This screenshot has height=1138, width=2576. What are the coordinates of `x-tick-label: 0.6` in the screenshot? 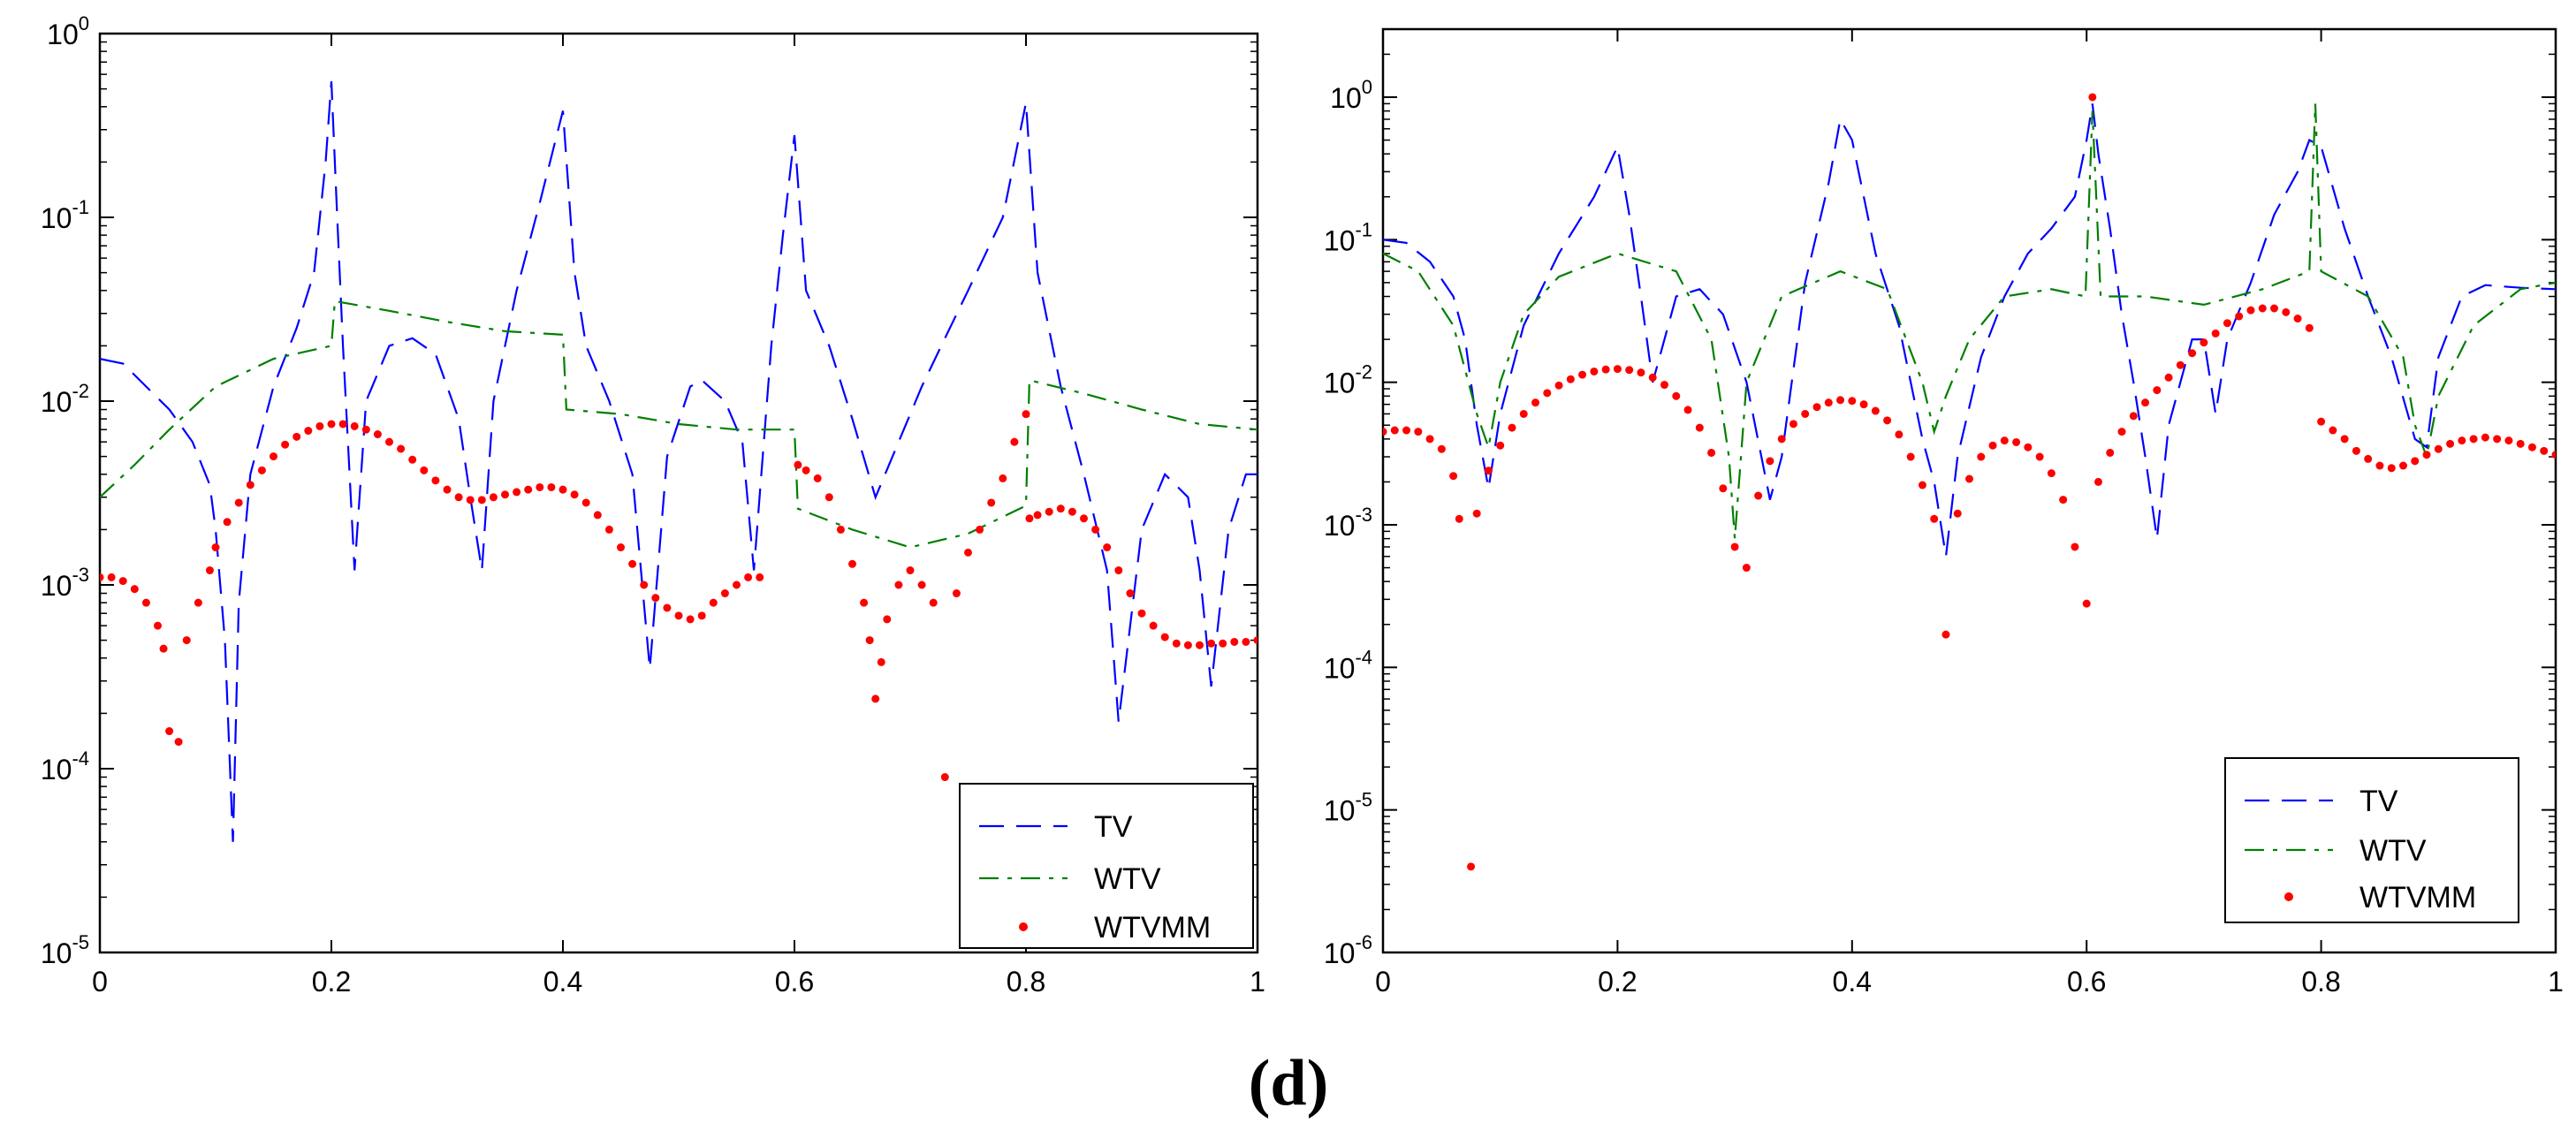 It's located at (2086, 982).